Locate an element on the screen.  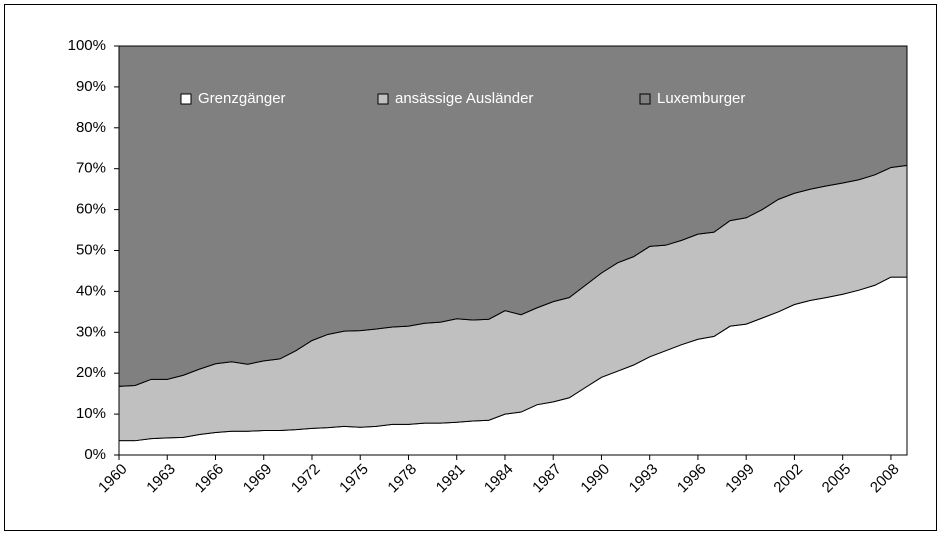
y-tick-label: 20% is located at coordinates (91, 372).